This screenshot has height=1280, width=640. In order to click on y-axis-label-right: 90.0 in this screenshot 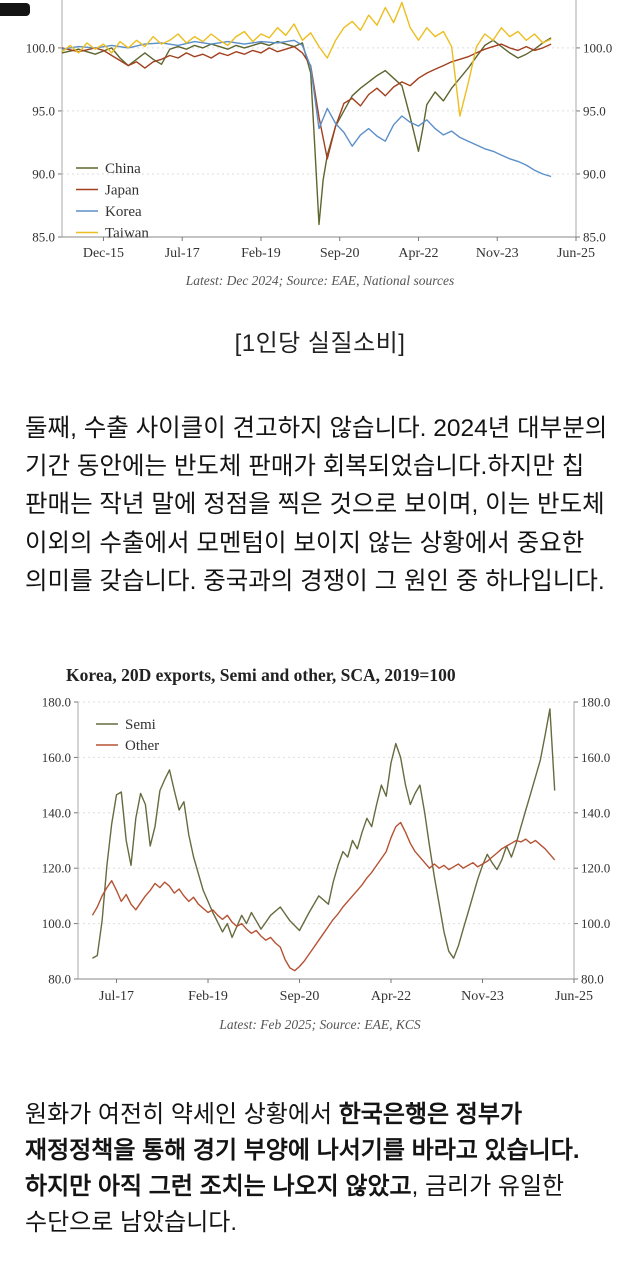, I will do `click(594, 173)`.